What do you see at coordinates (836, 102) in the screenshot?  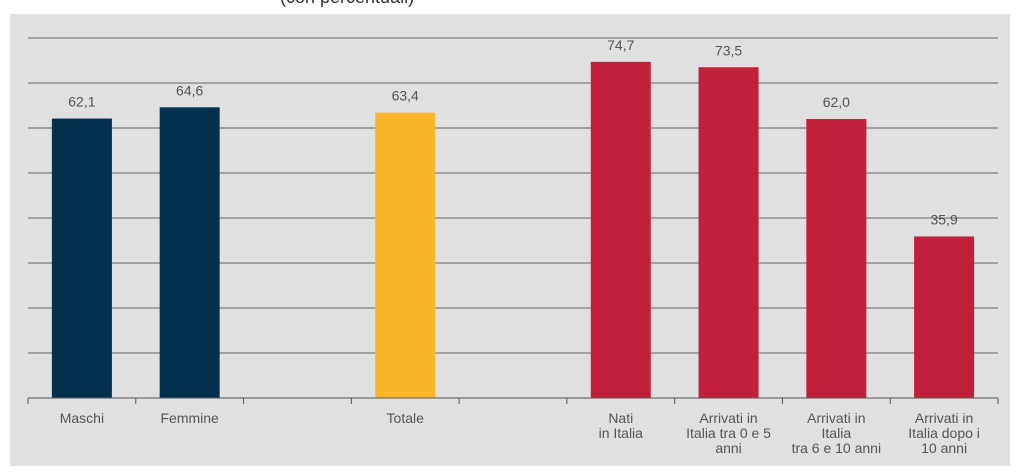 I see `data-label: 62,0` at bounding box center [836, 102].